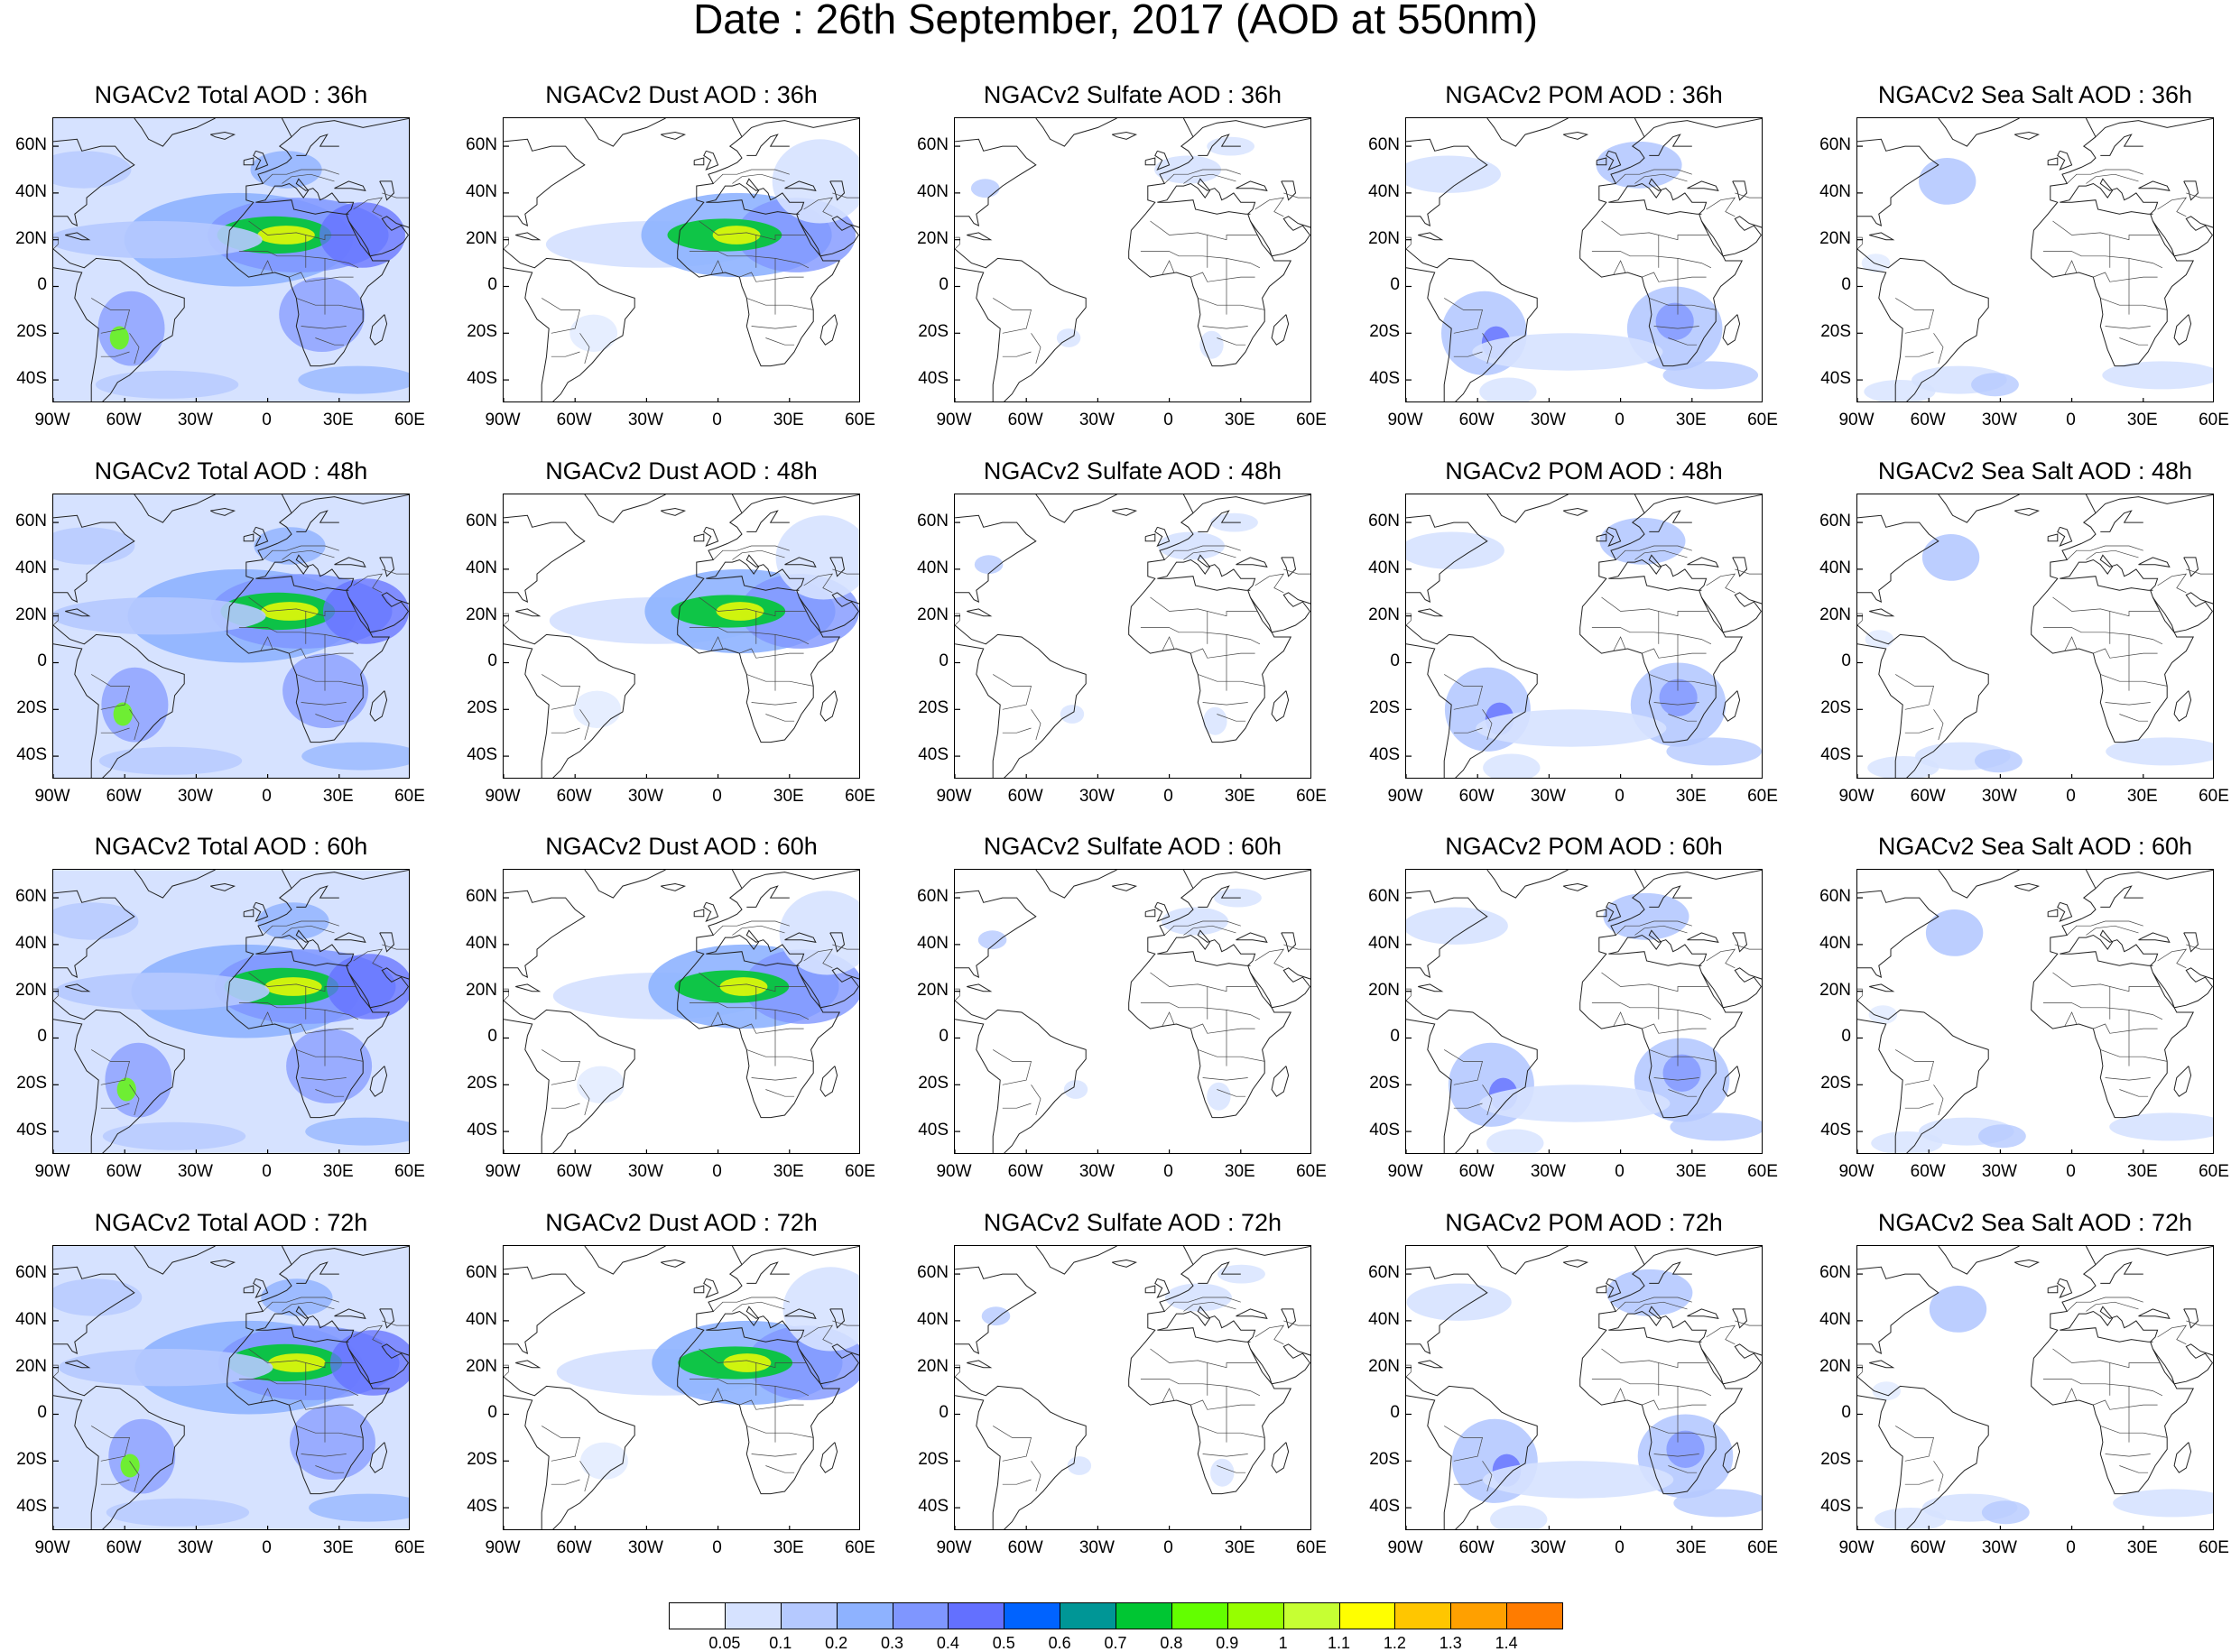  I want to click on aod-map, so click(1132, 1387).